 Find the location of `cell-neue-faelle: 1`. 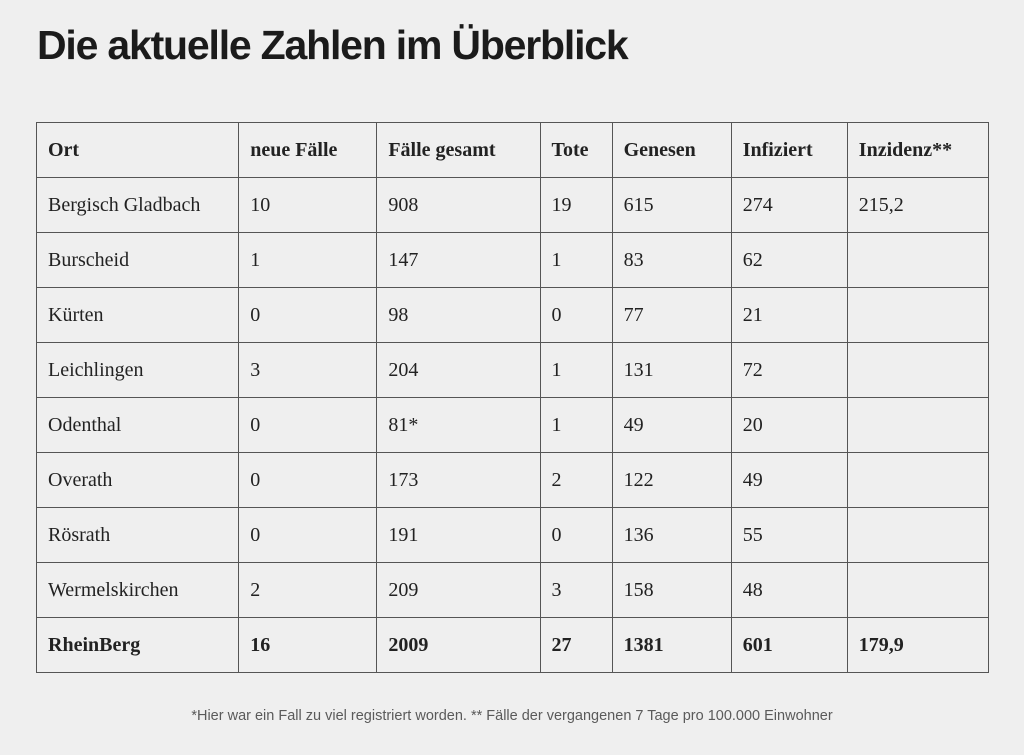

cell-neue-faelle: 1 is located at coordinates (308, 260).